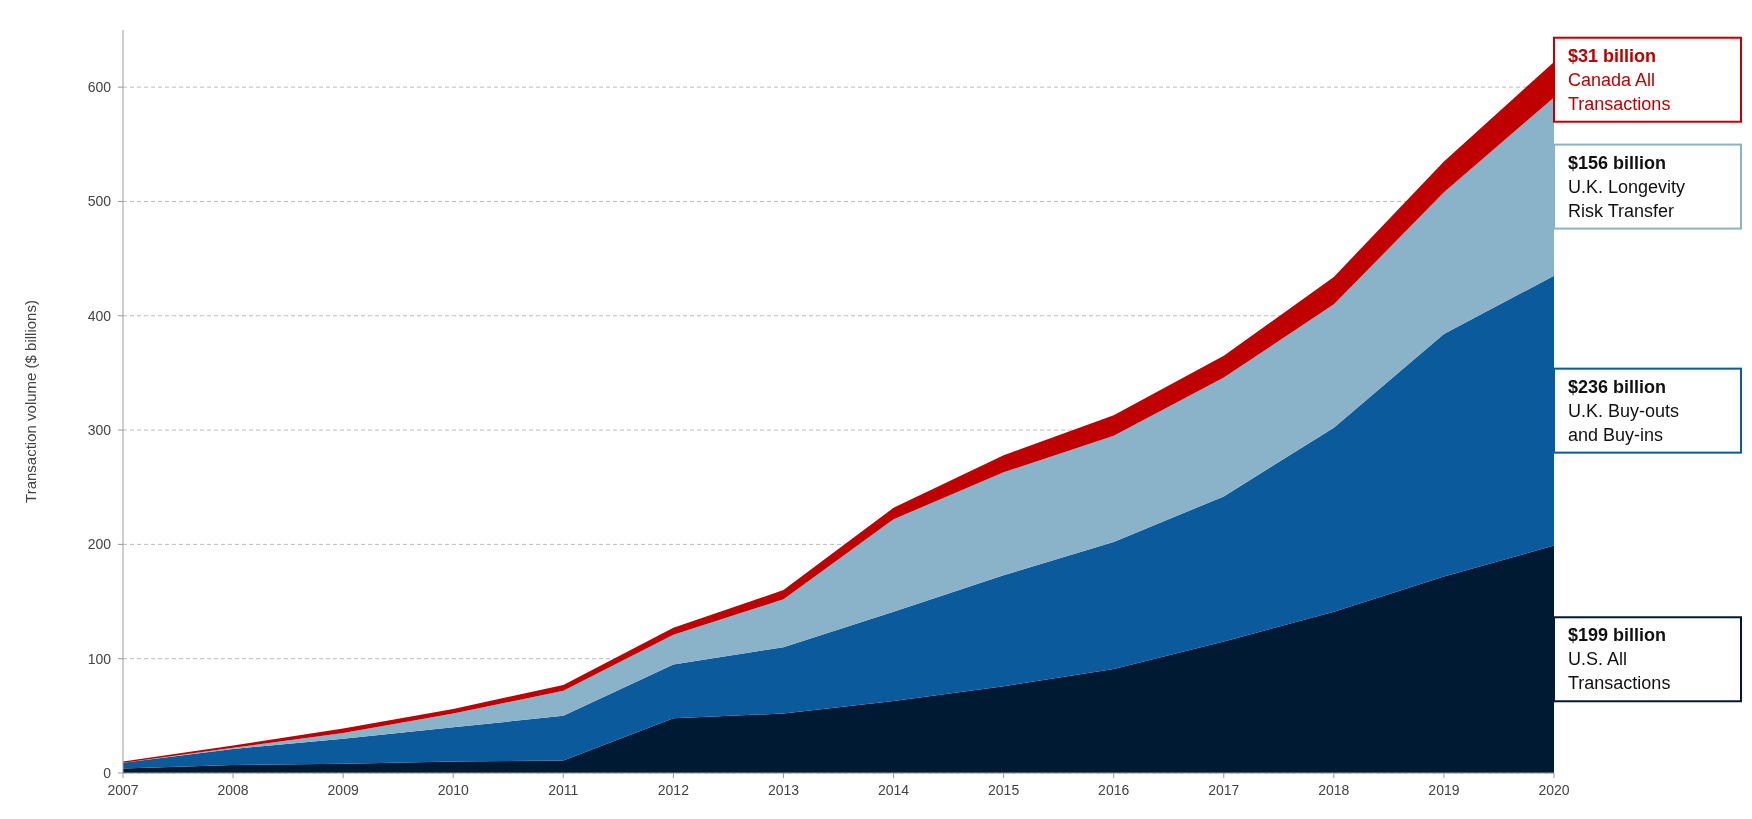 The height and width of the screenshot is (819, 1752). What do you see at coordinates (563, 790) in the screenshot?
I see `x-tick-label: 2011` at bounding box center [563, 790].